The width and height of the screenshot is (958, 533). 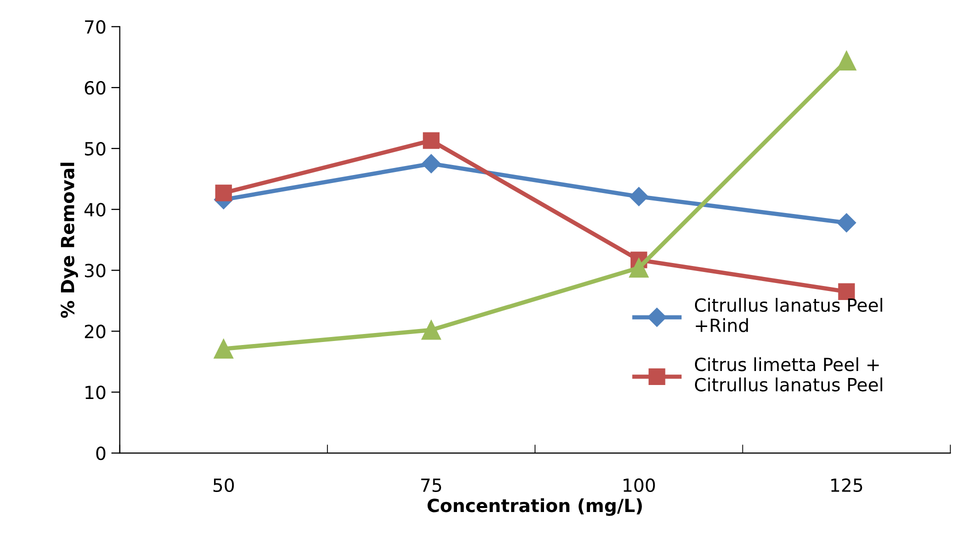 What do you see at coordinates (95, 331) in the screenshot?
I see `y-tick-label: 20` at bounding box center [95, 331].